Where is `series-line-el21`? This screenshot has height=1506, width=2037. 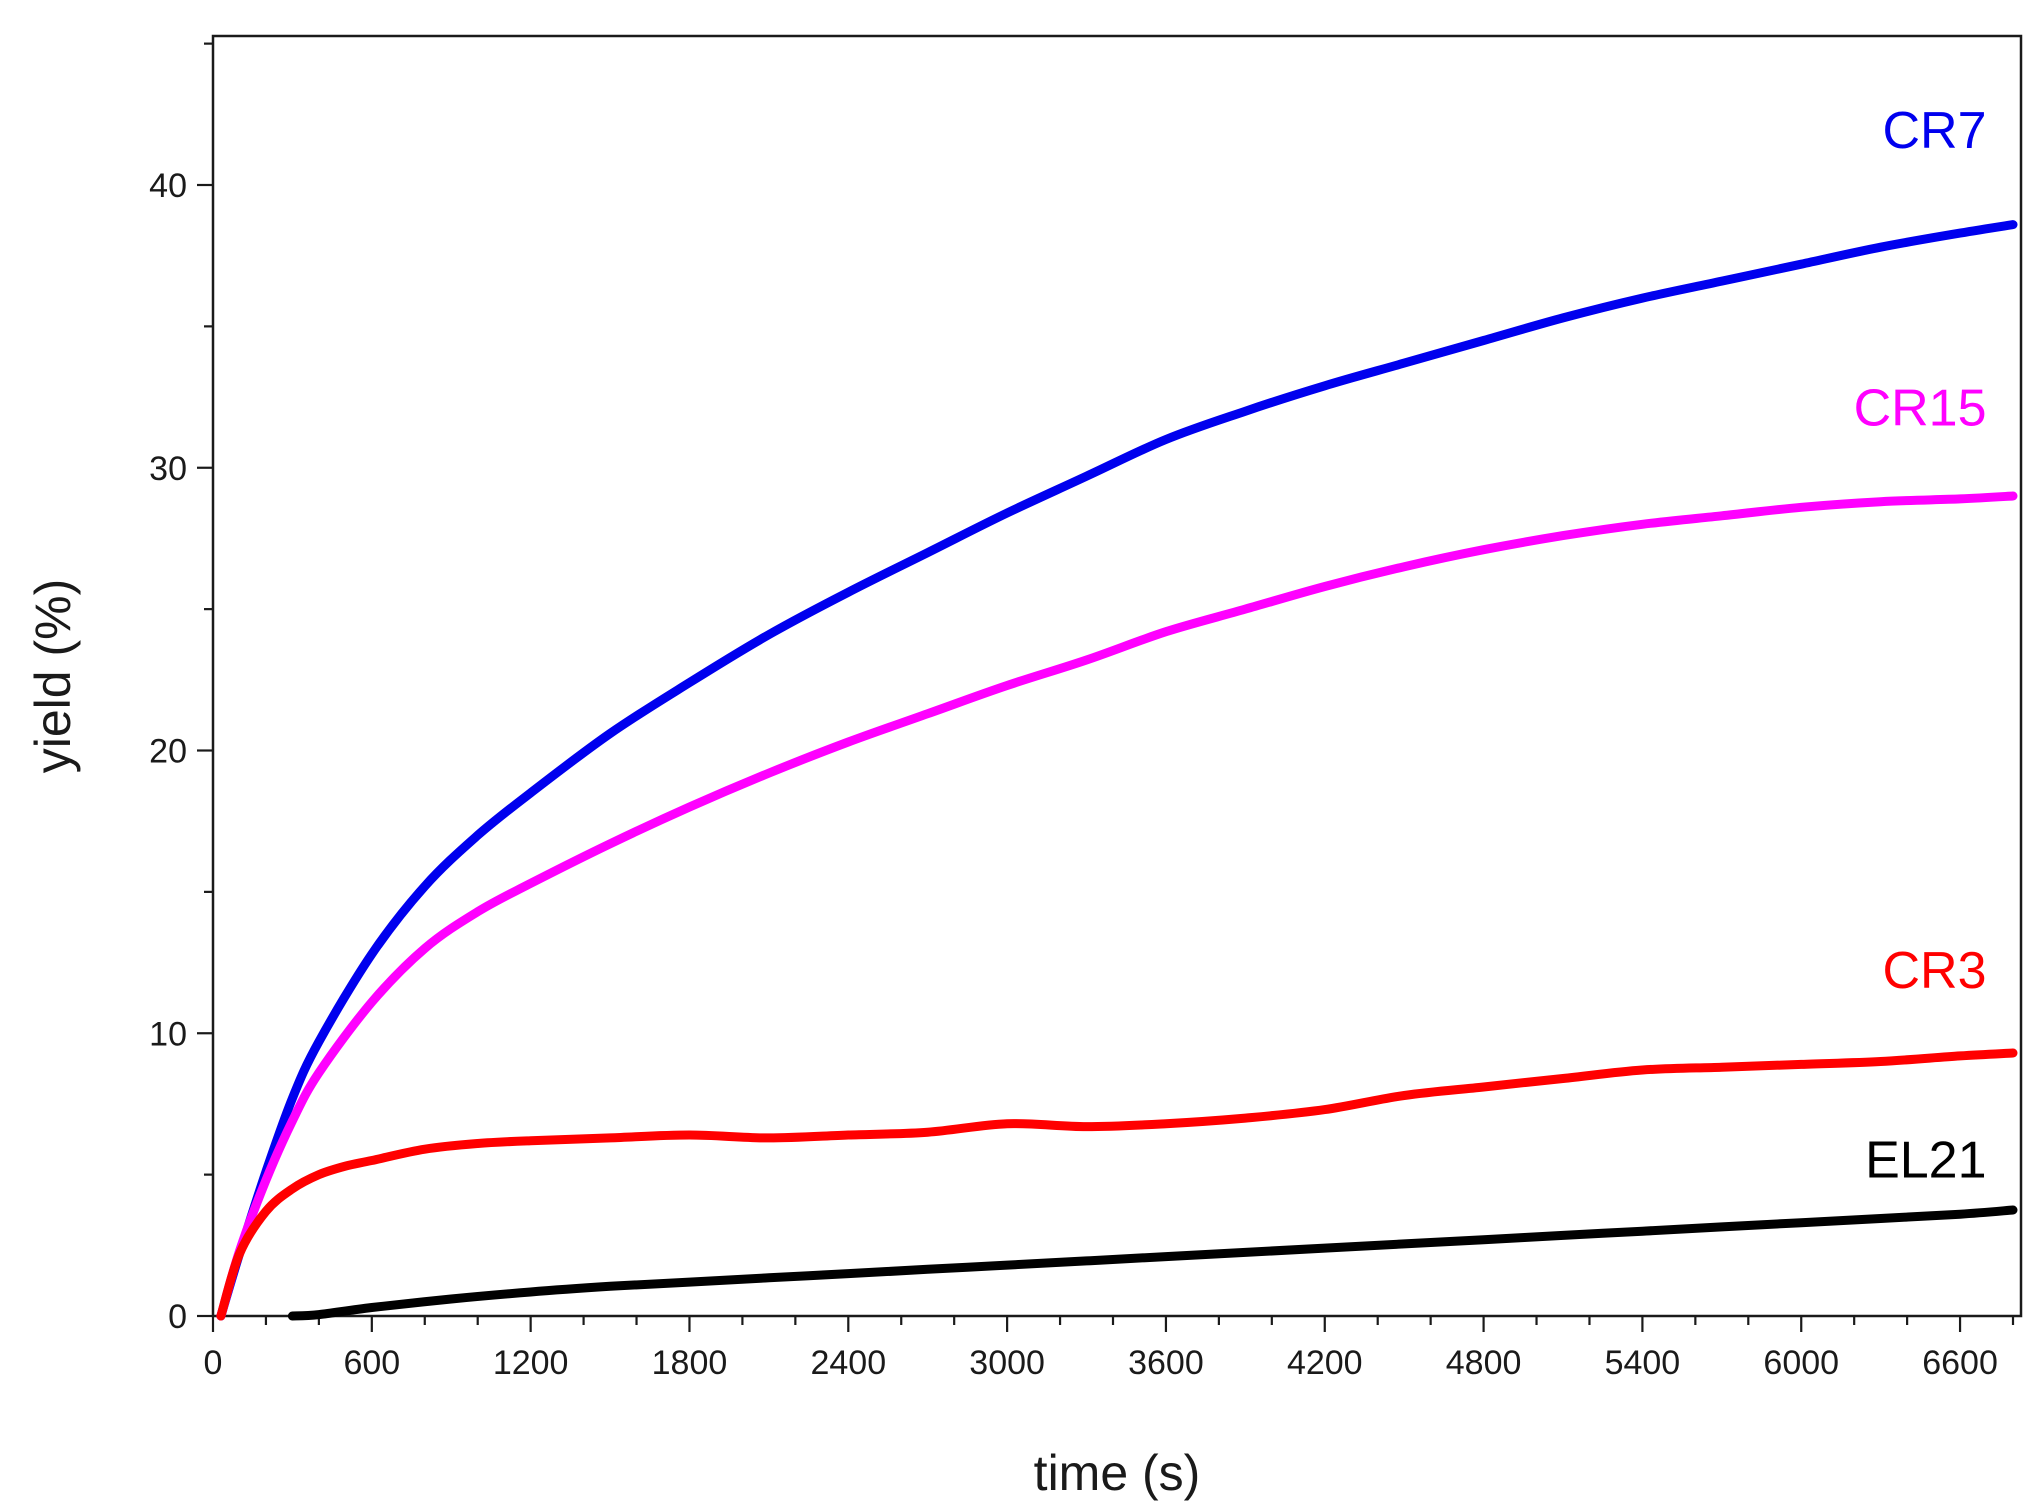
series-line-el21 is located at coordinates (1152, 1263).